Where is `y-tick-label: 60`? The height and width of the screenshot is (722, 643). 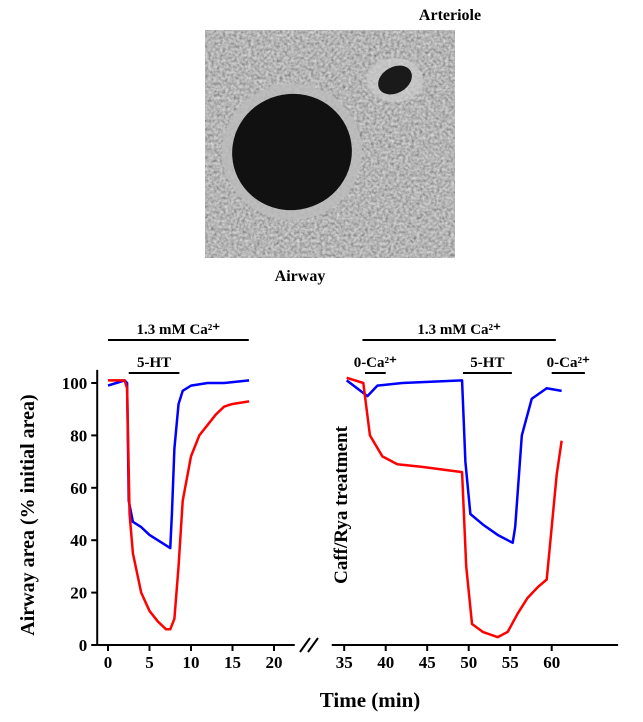
y-tick-label: 60 is located at coordinates (78, 488).